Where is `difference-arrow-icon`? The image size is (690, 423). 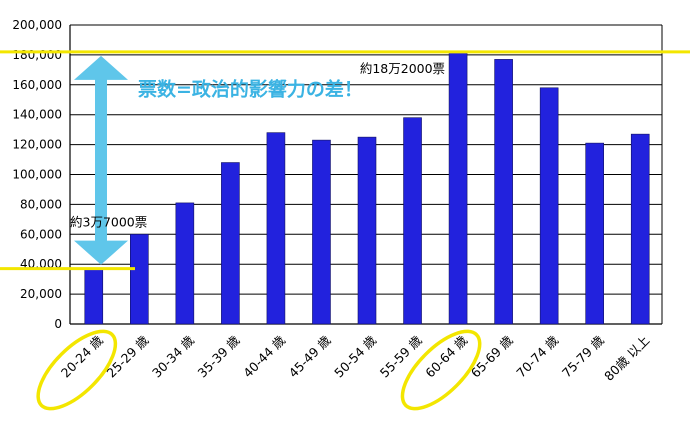
difference-arrow-icon is located at coordinates (101, 160).